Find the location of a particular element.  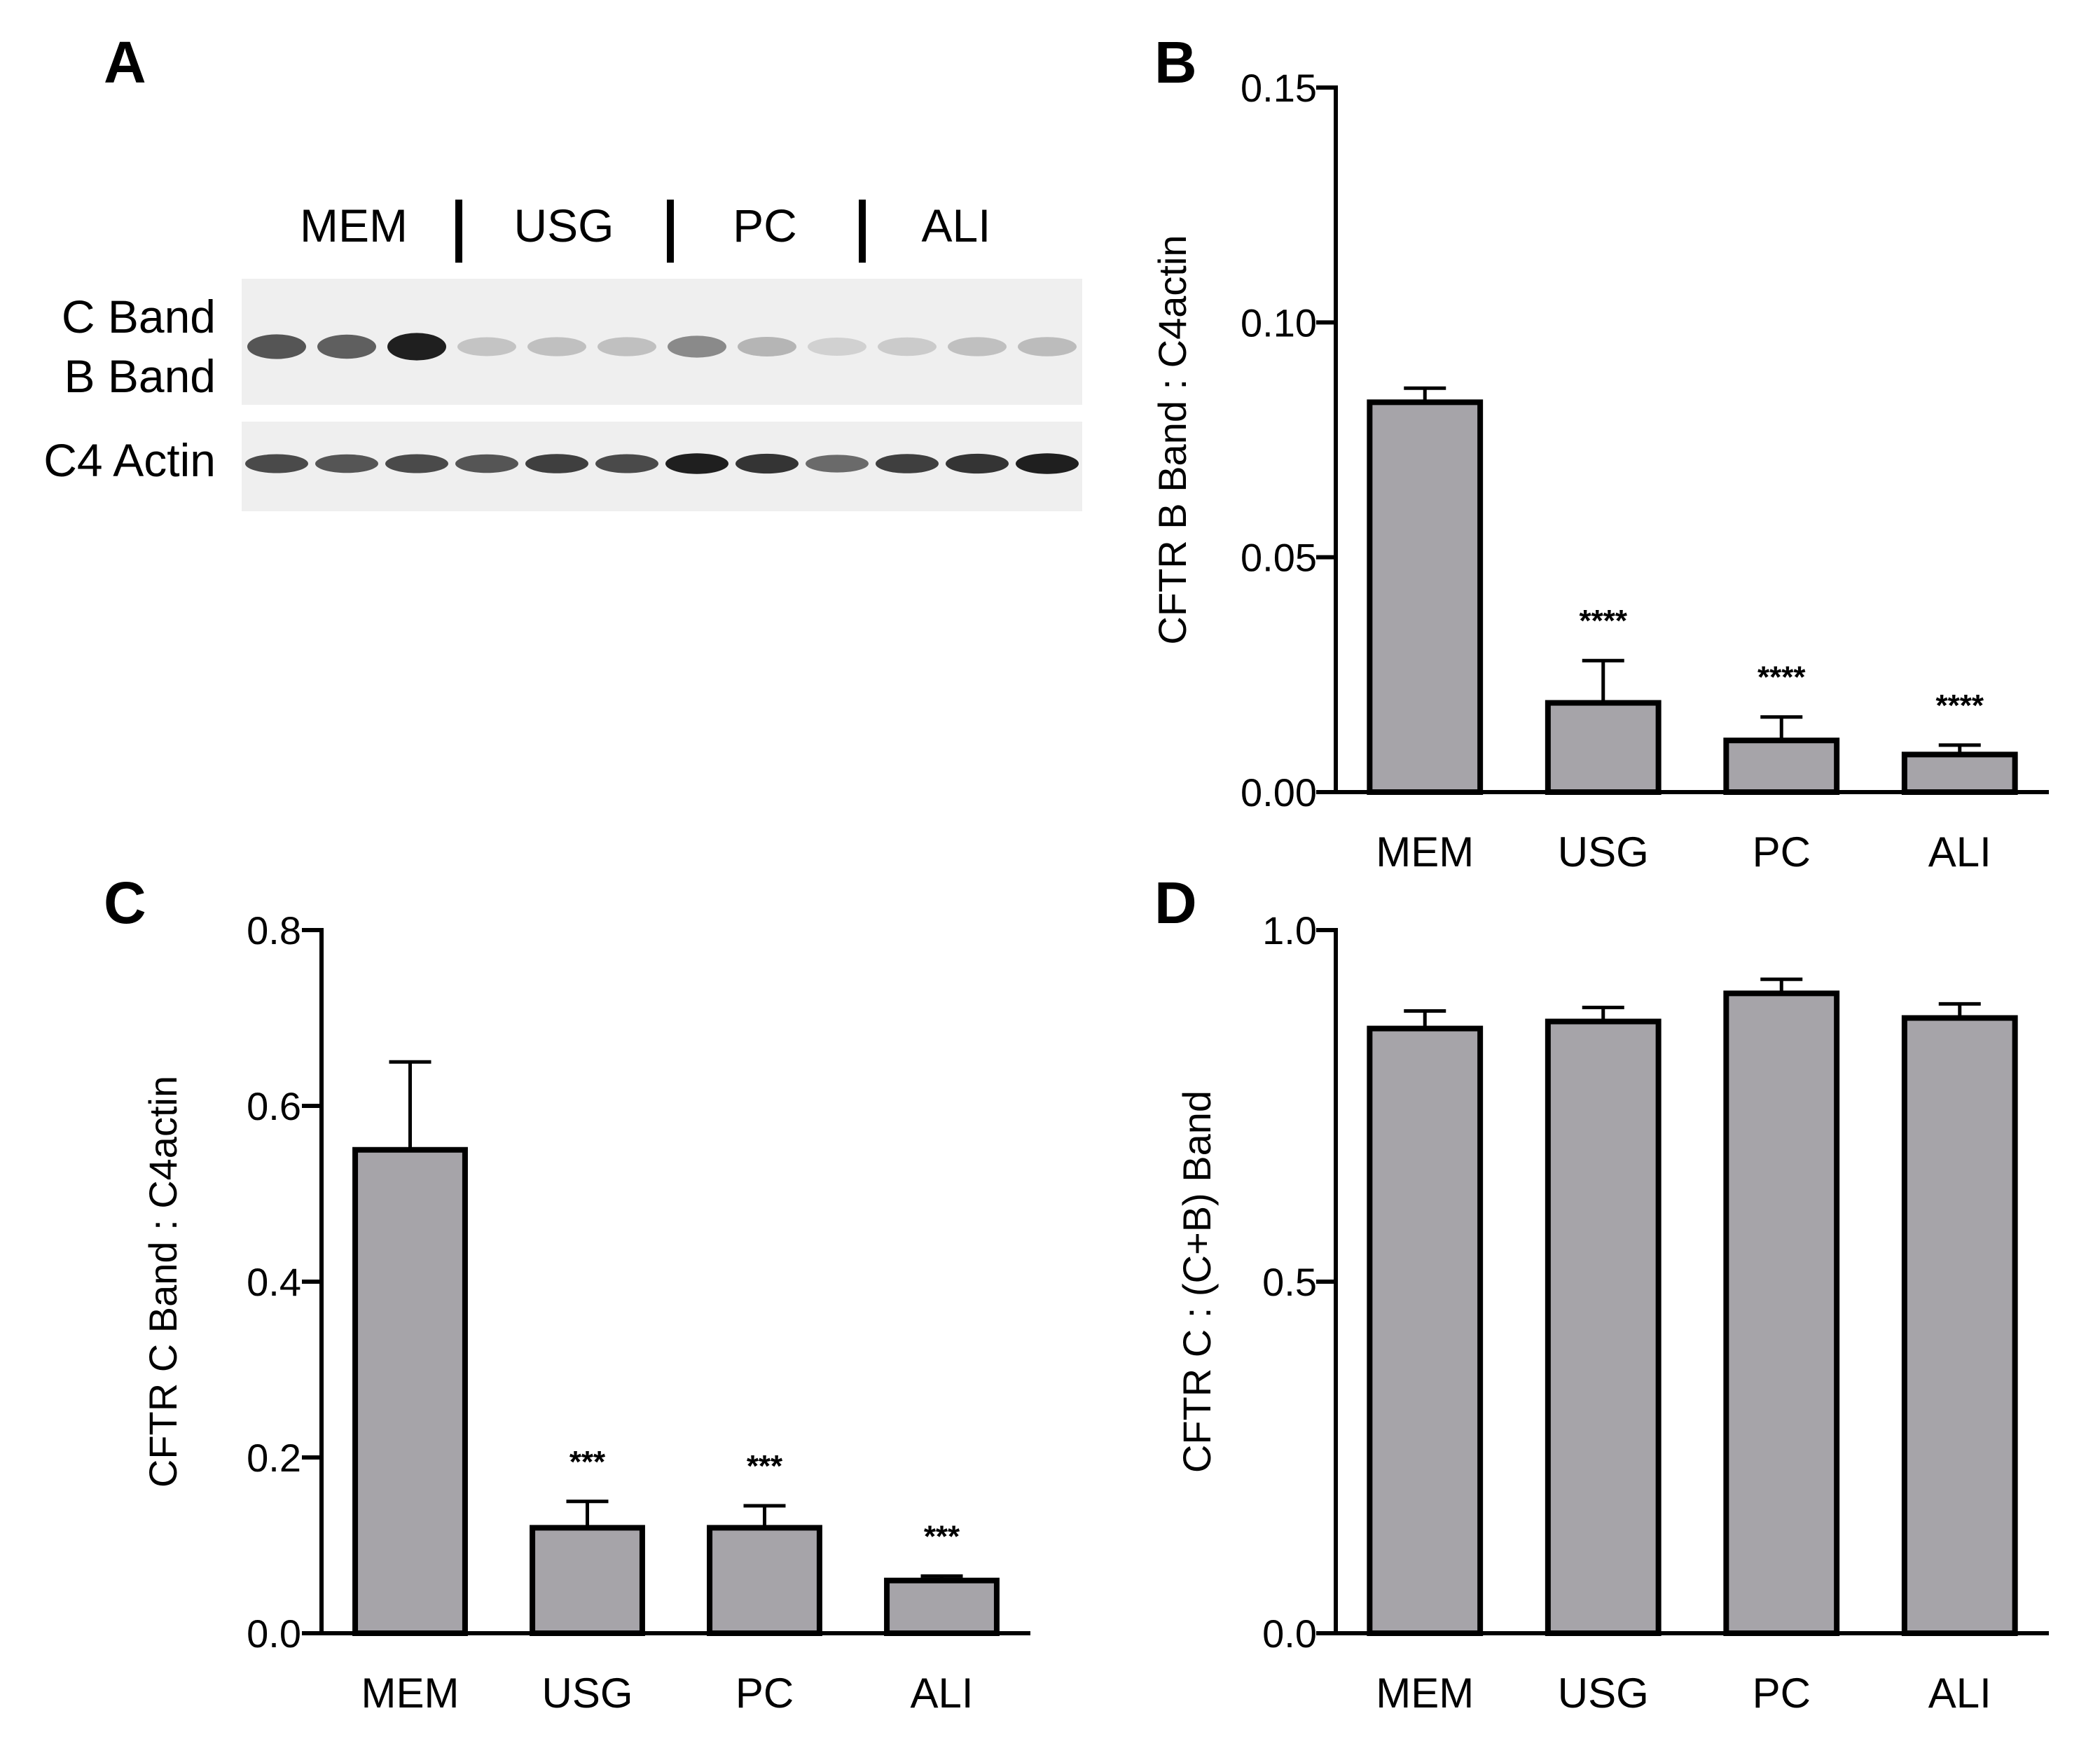

y-tick-label: 0.15 is located at coordinates (1279, 88).